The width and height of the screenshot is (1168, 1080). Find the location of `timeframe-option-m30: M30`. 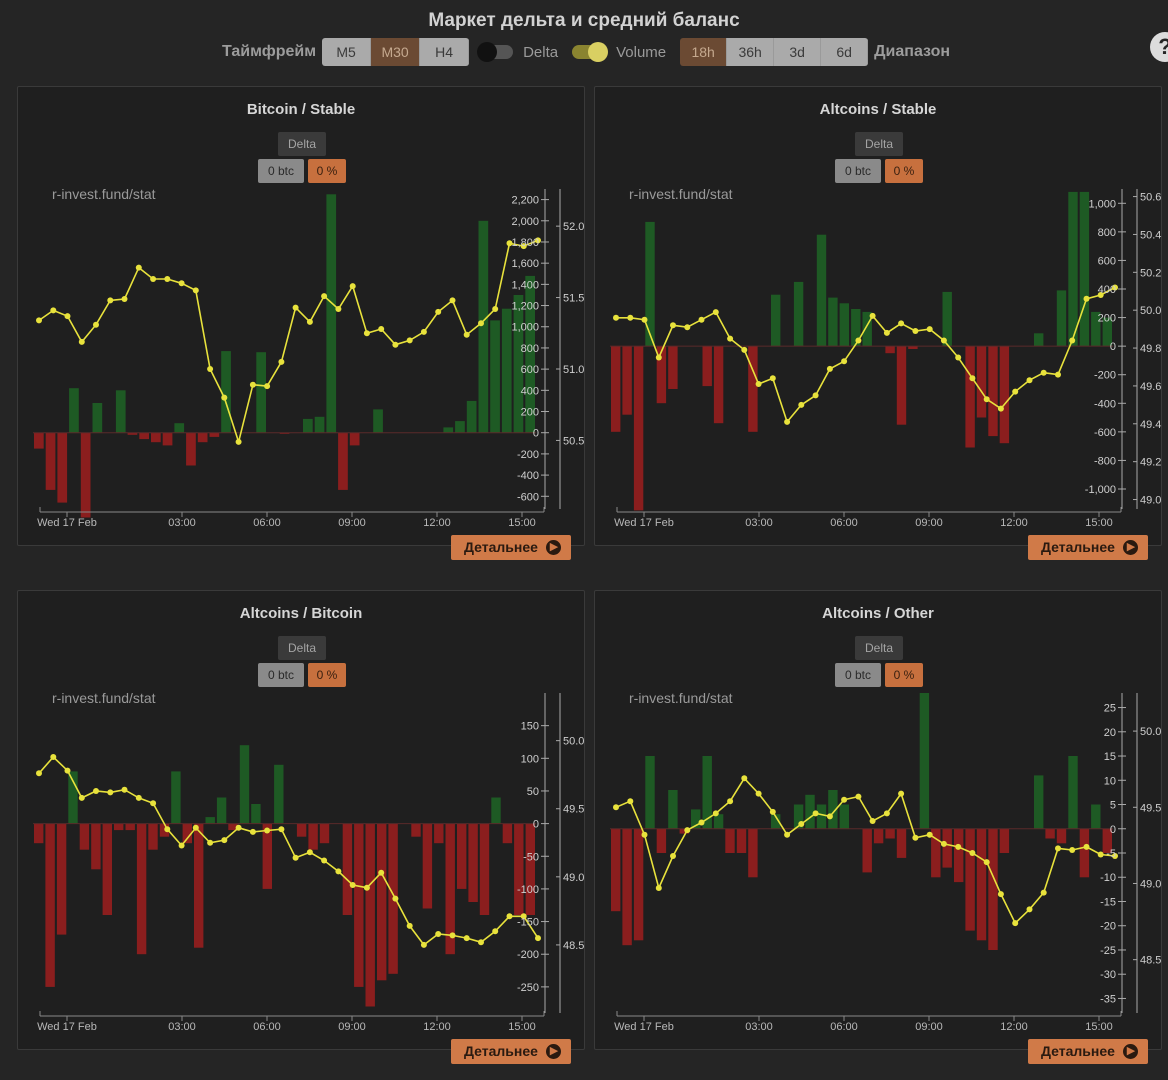

timeframe-option-m30: M30 is located at coordinates (396, 52).